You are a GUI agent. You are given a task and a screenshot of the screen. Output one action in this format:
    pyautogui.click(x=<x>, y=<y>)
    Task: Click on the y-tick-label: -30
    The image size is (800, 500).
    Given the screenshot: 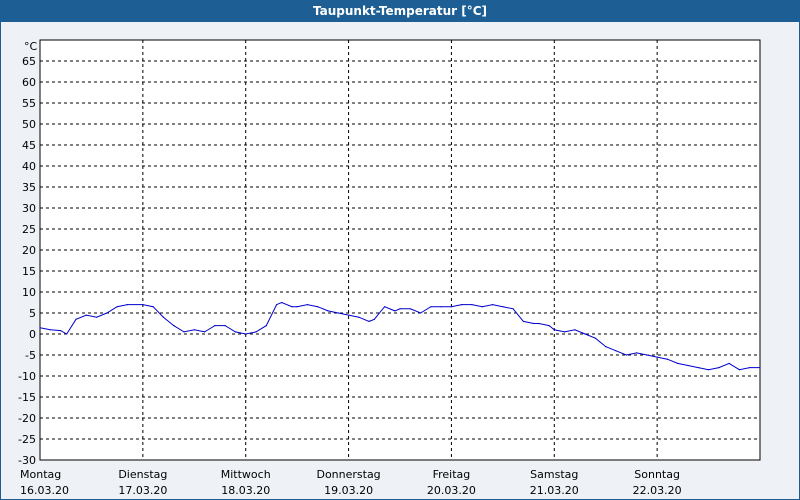 What is the action you would take?
    pyautogui.click(x=27, y=460)
    